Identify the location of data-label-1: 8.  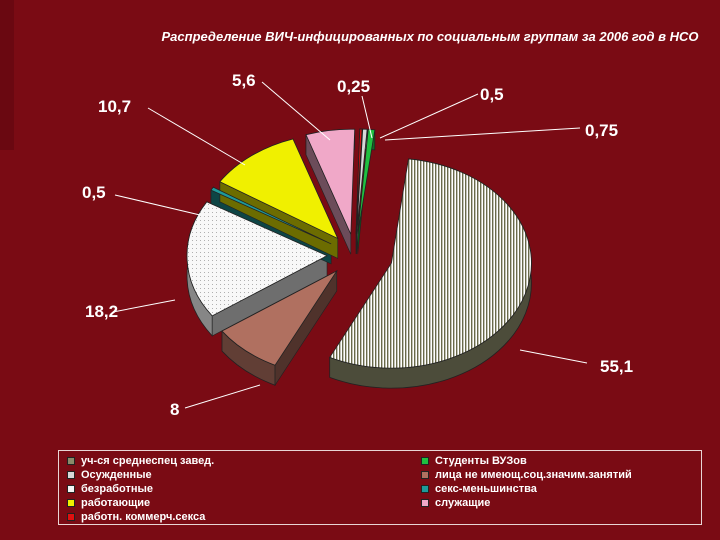
(174, 409).